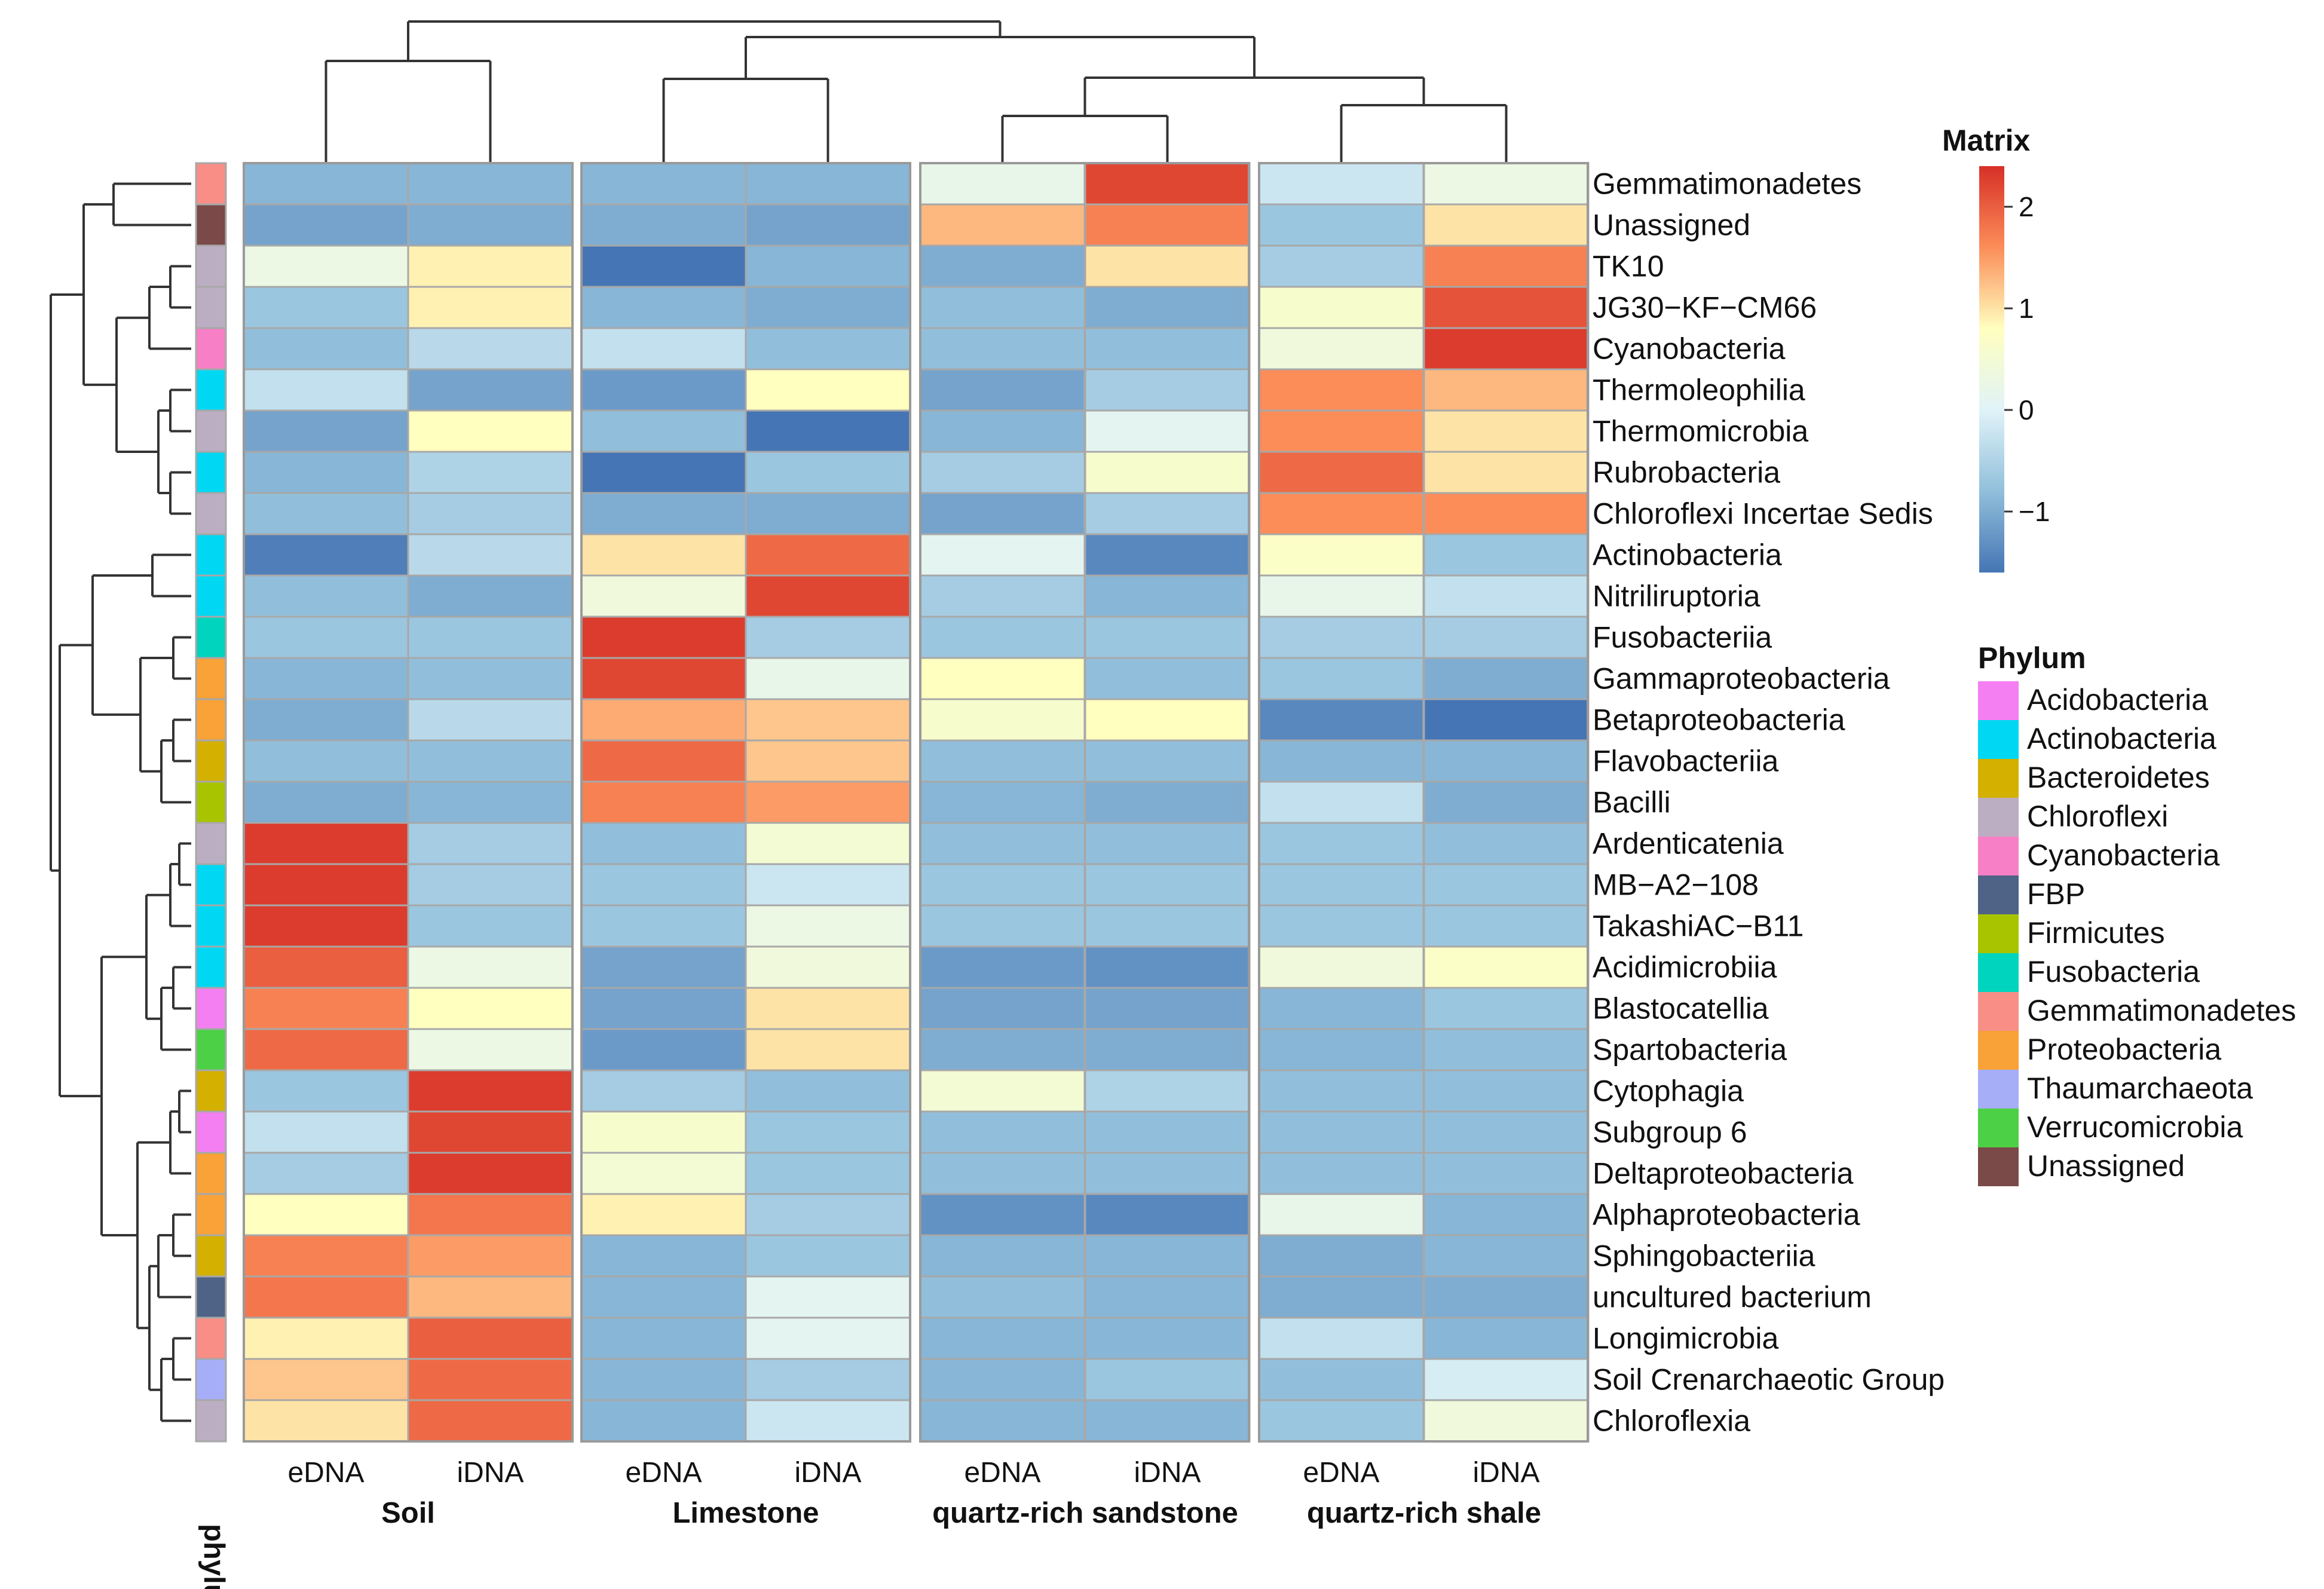 This screenshot has width=2324, height=1589. Describe the element at coordinates (1727, 184) in the screenshot. I see `row-label: Gemmatimonadetes` at that location.